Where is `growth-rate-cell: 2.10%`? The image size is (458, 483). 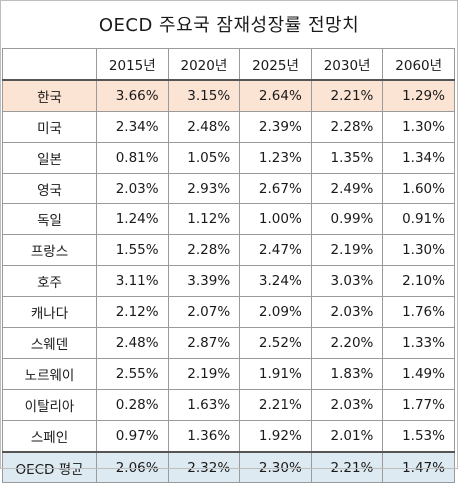
growth-rate-cell: 2.10% is located at coordinates (418, 281).